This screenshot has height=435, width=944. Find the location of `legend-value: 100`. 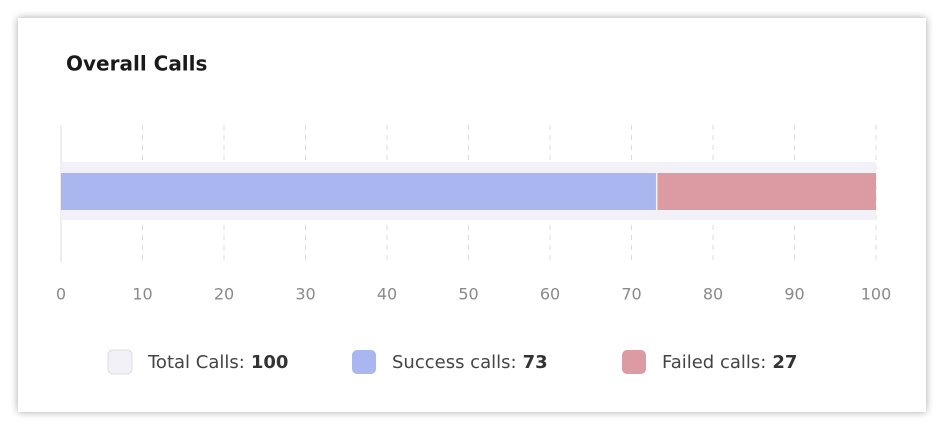

legend-value: 100 is located at coordinates (270, 362).